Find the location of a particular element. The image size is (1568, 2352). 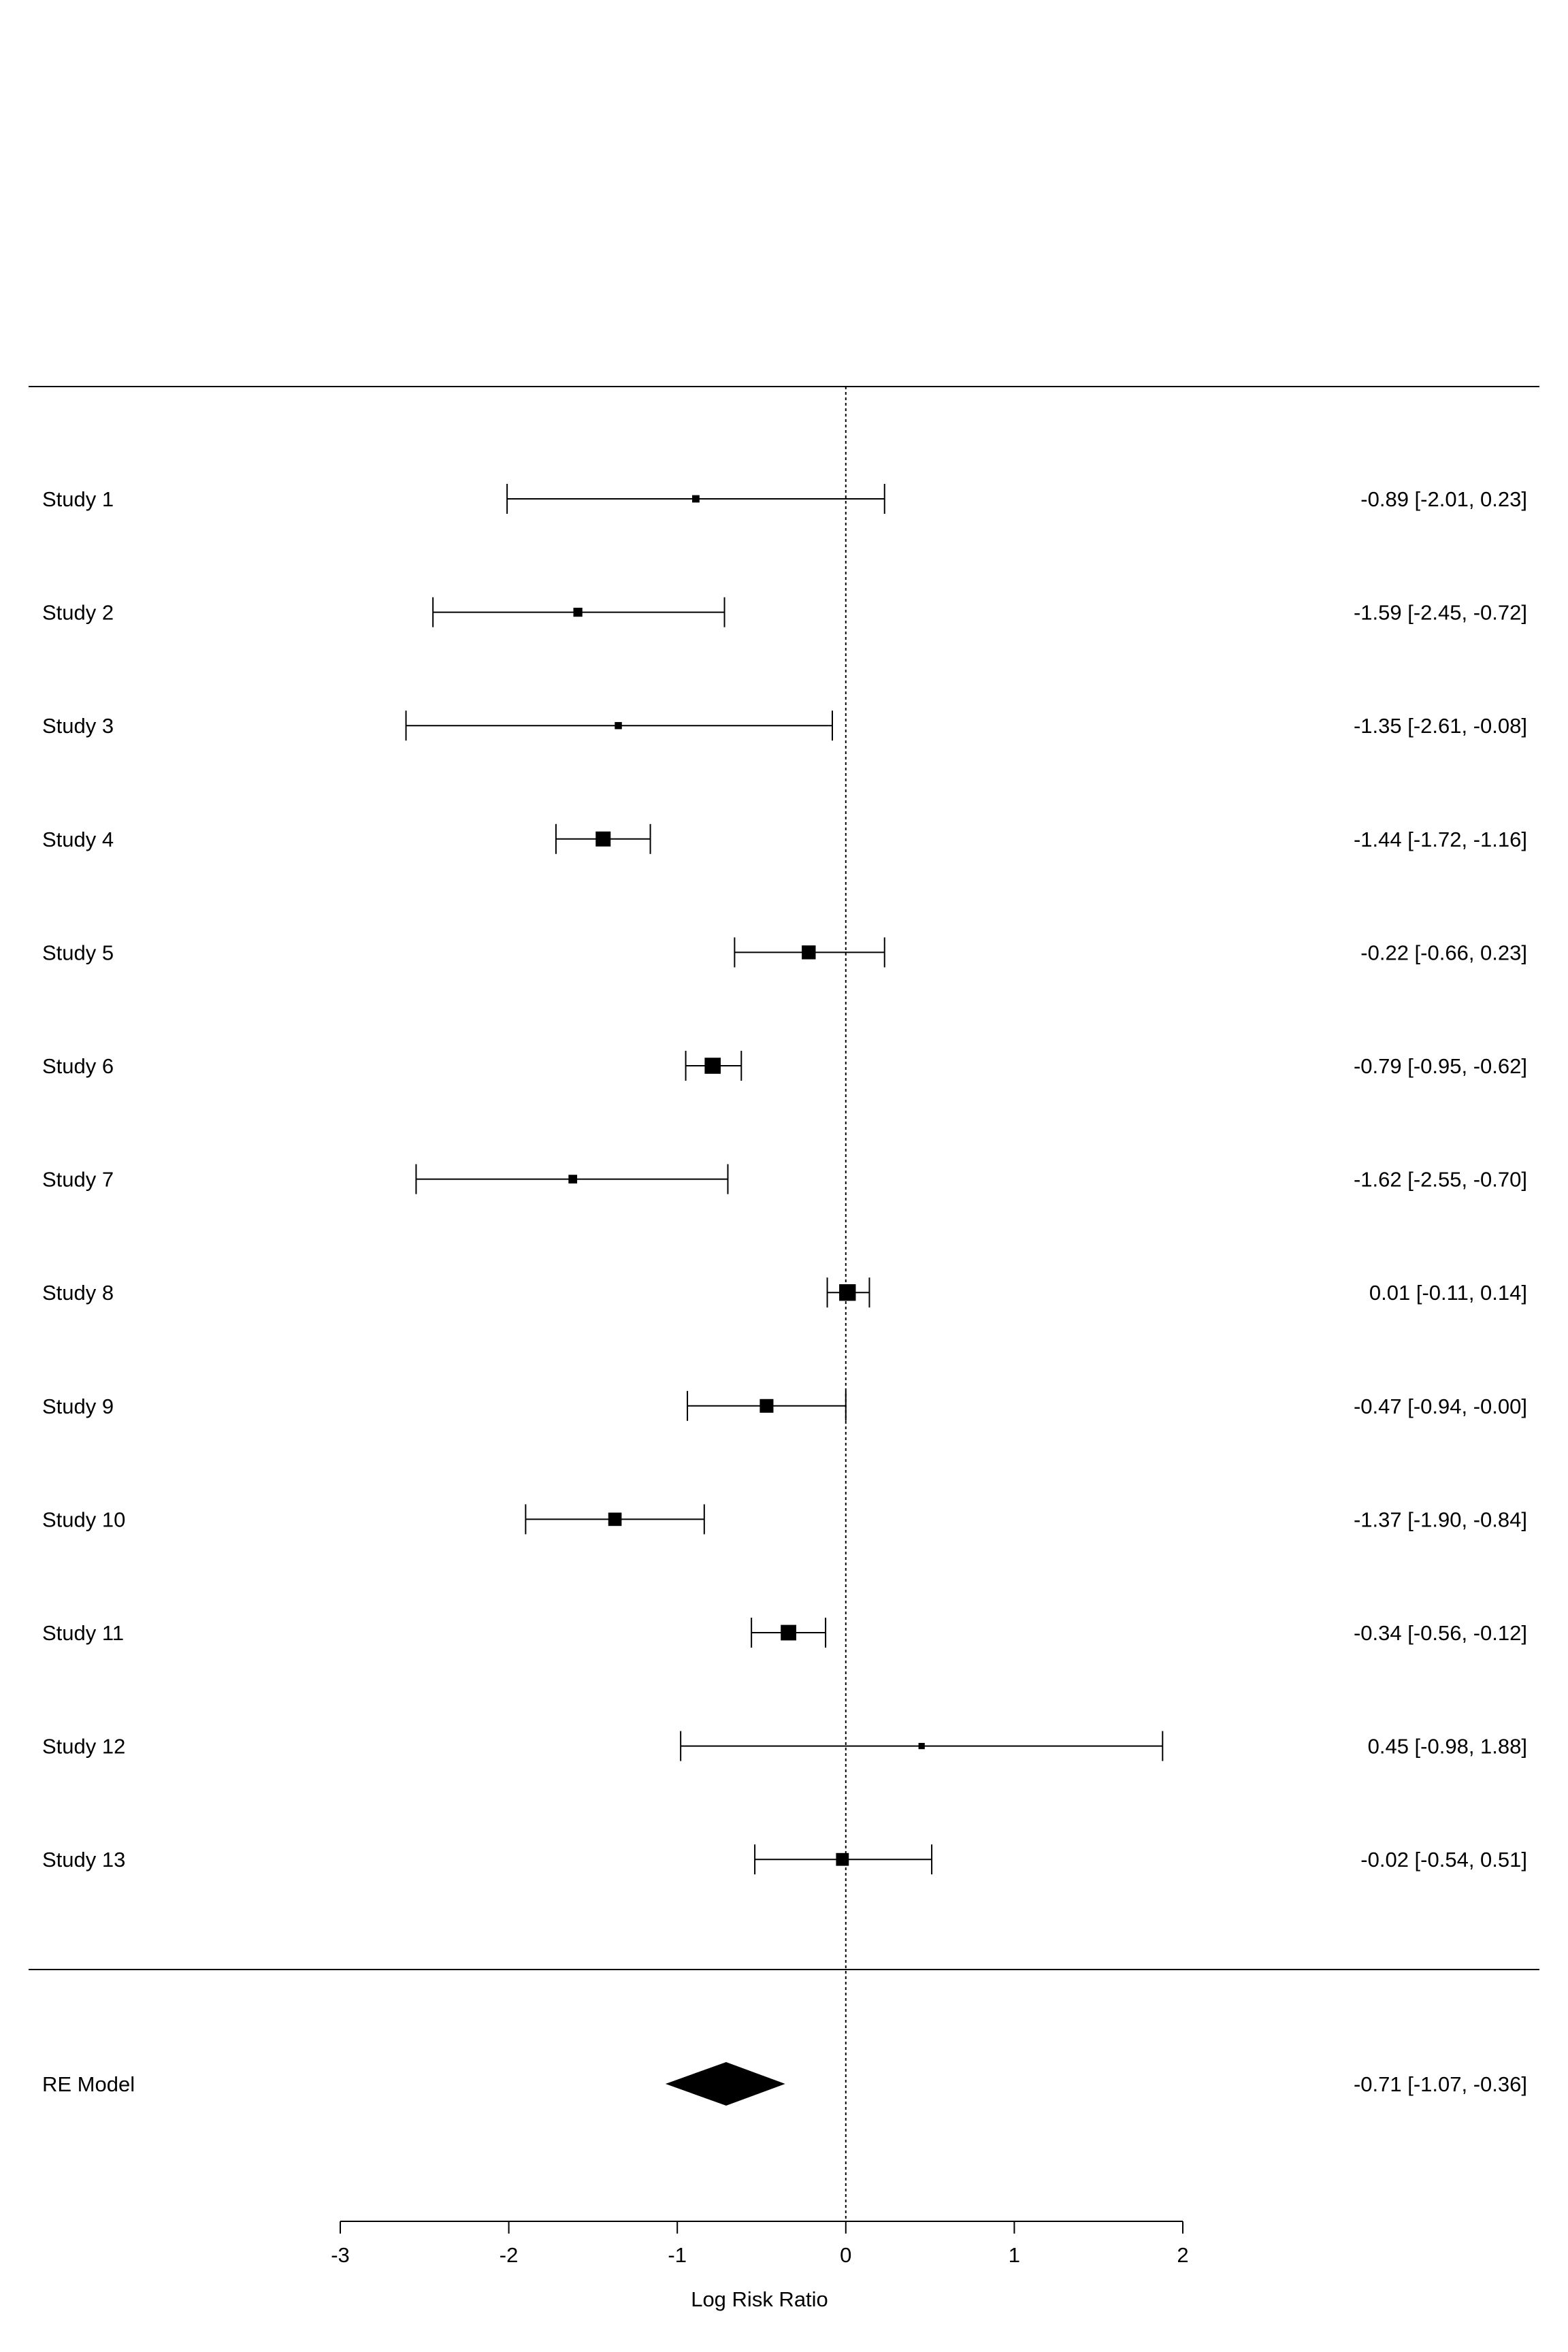

study-row: Study 12 0.45 [-0.98, 1.88] is located at coordinates (785, 1746).